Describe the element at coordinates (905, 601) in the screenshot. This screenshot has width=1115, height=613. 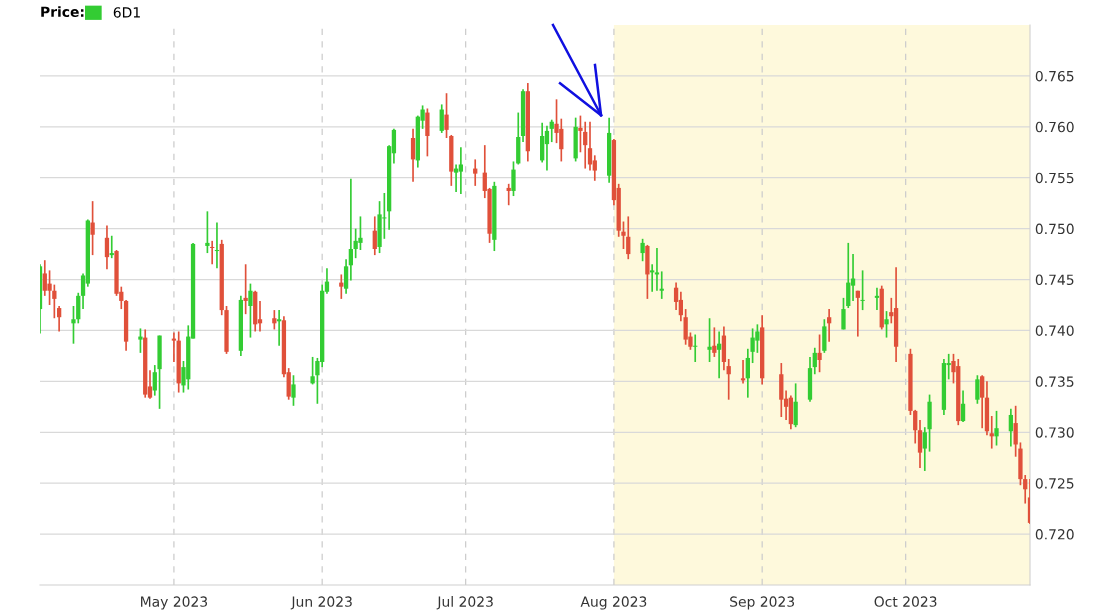
I see `x-tick-label: Oct 2023` at that location.